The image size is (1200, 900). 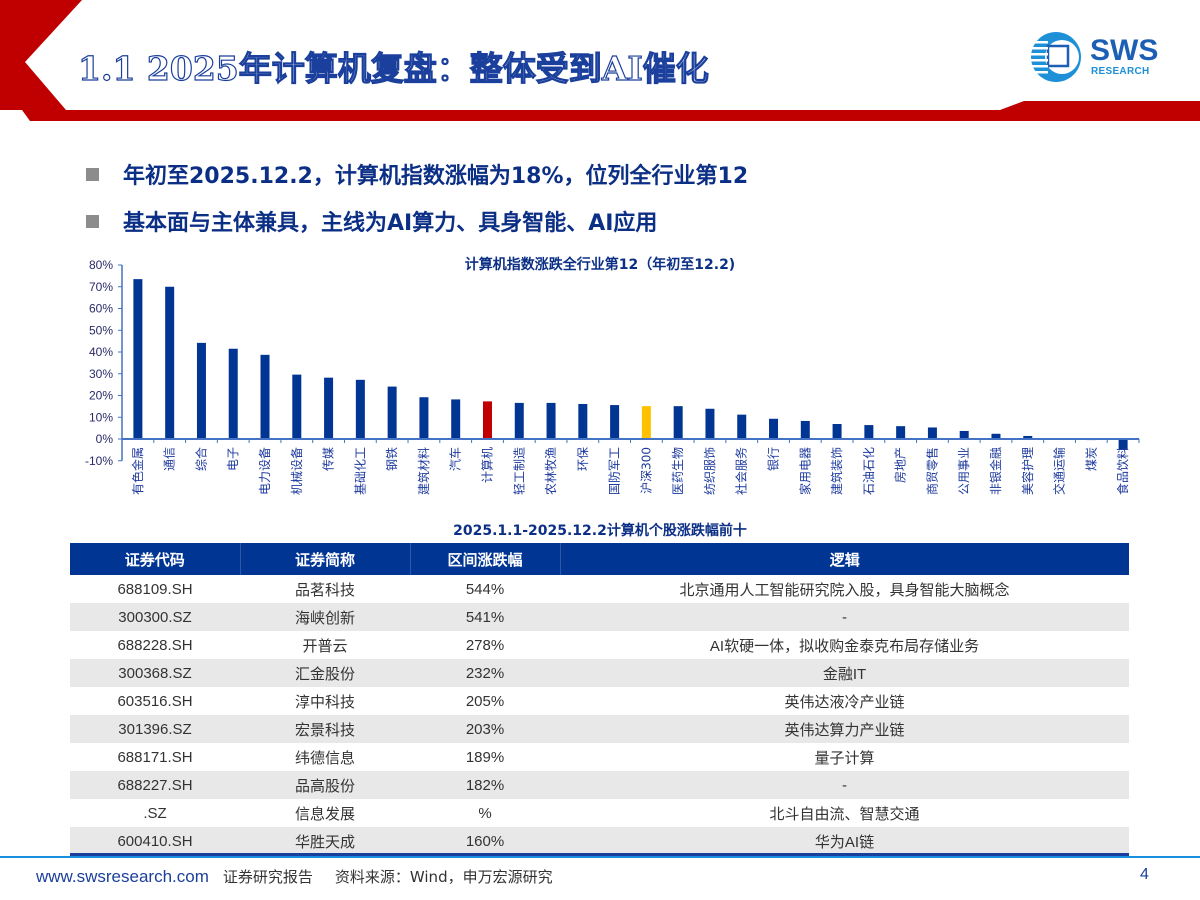 What do you see at coordinates (844, 646) in the screenshot?
I see `cell-logic: AI软硬一体，拟收购金泰克布局存储业务` at bounding box center [844, 646].